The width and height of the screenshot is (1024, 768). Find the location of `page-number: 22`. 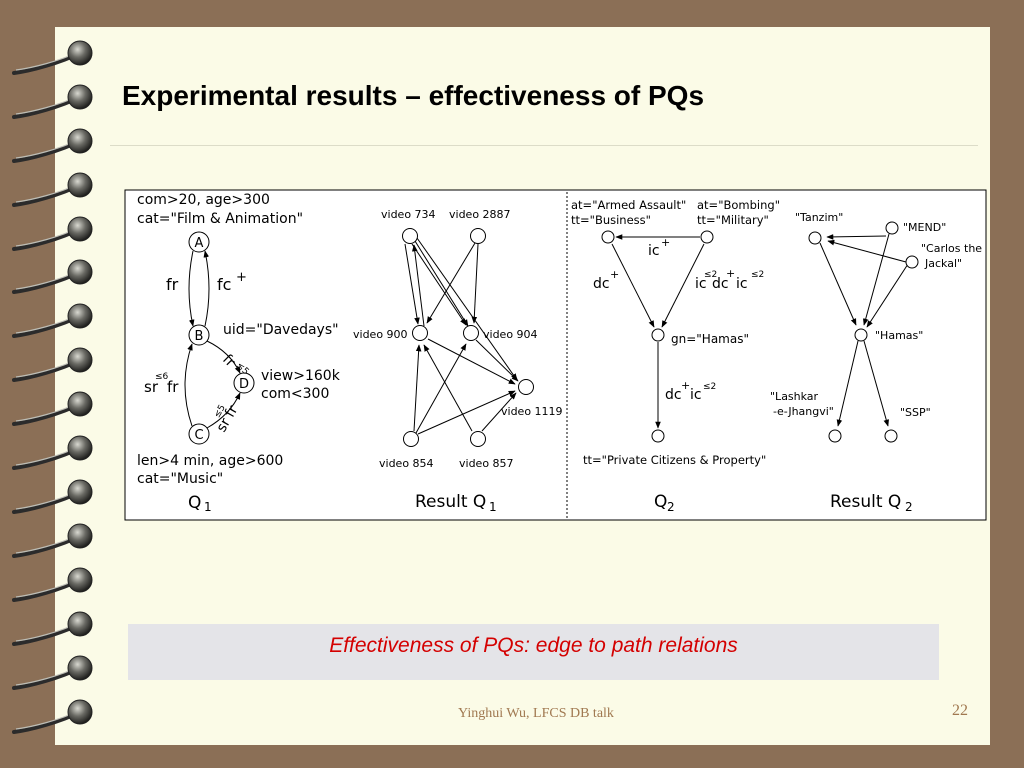

page-number: 22 is located at coordinates (960, 710).